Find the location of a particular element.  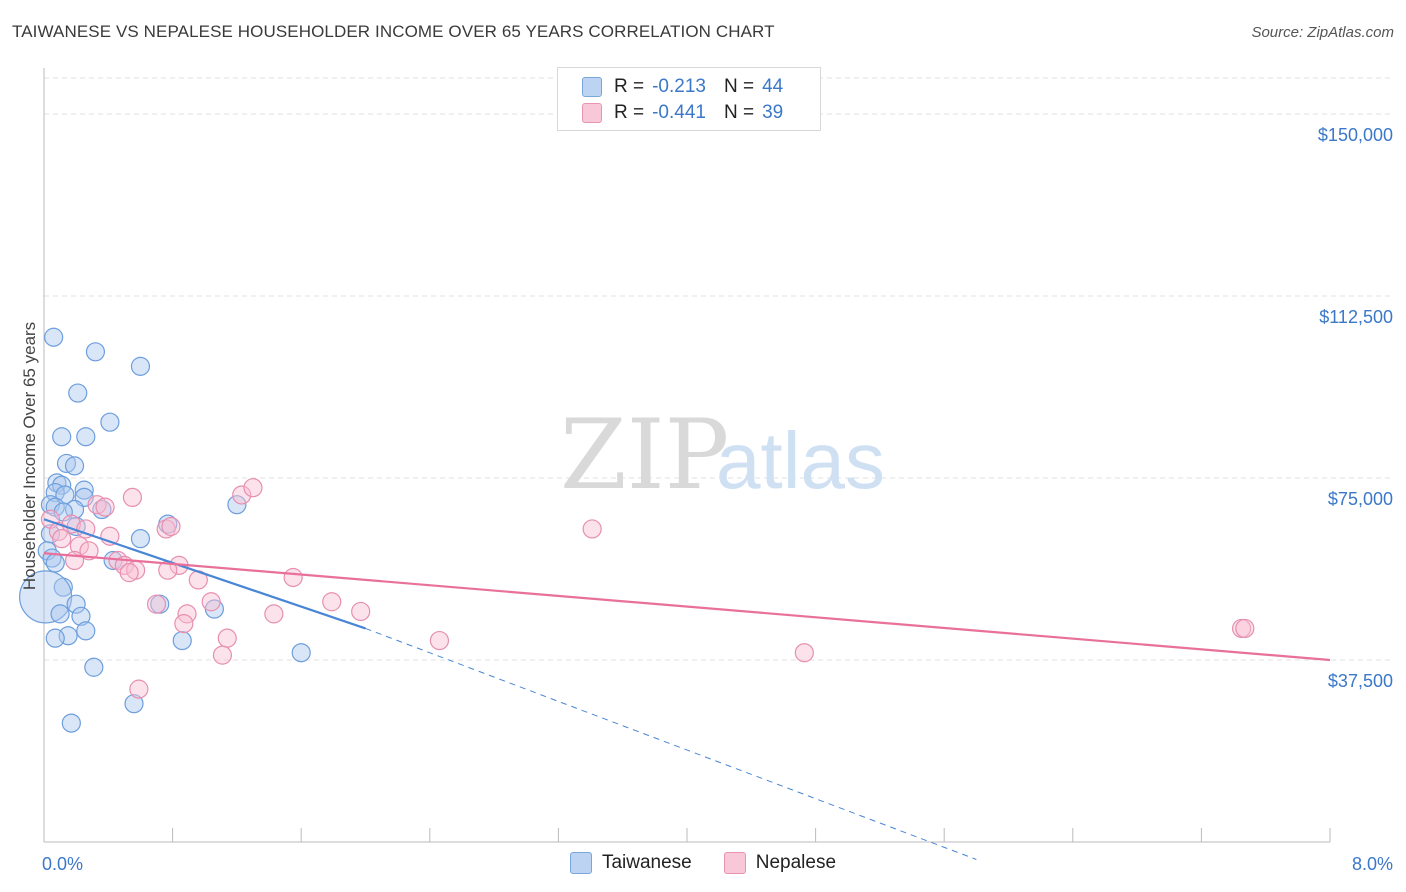

legend-item-nepalese: Nepalese is located at coordinates (780, 863).